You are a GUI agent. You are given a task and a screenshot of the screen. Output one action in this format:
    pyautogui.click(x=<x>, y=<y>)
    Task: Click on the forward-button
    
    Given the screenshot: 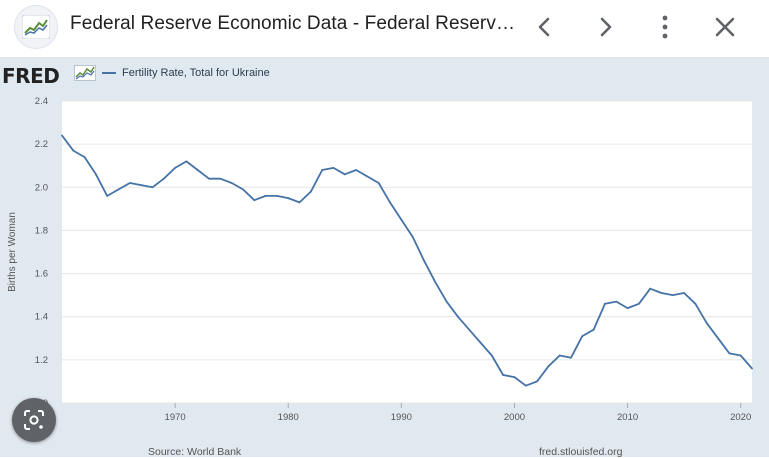 What is the action you would take?
    pyautogui.click(x=605, y=27)
    